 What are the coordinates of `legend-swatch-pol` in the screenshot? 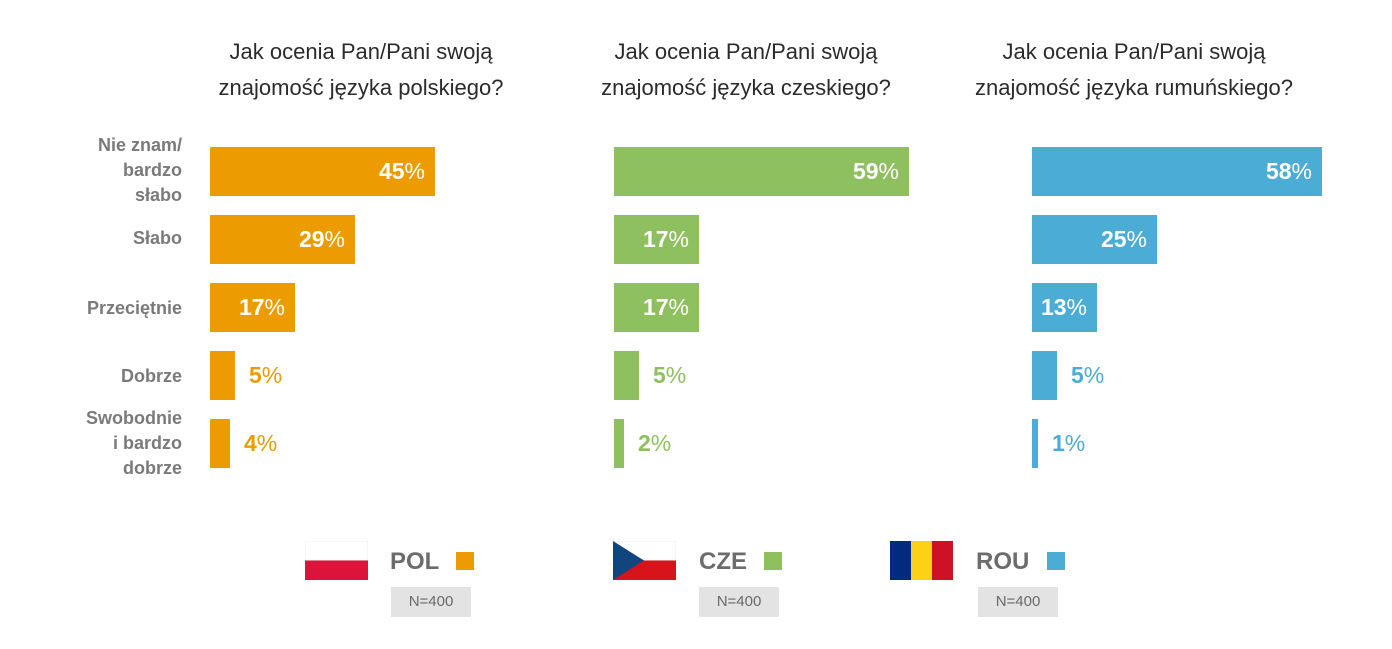 It's located at (465, 561).